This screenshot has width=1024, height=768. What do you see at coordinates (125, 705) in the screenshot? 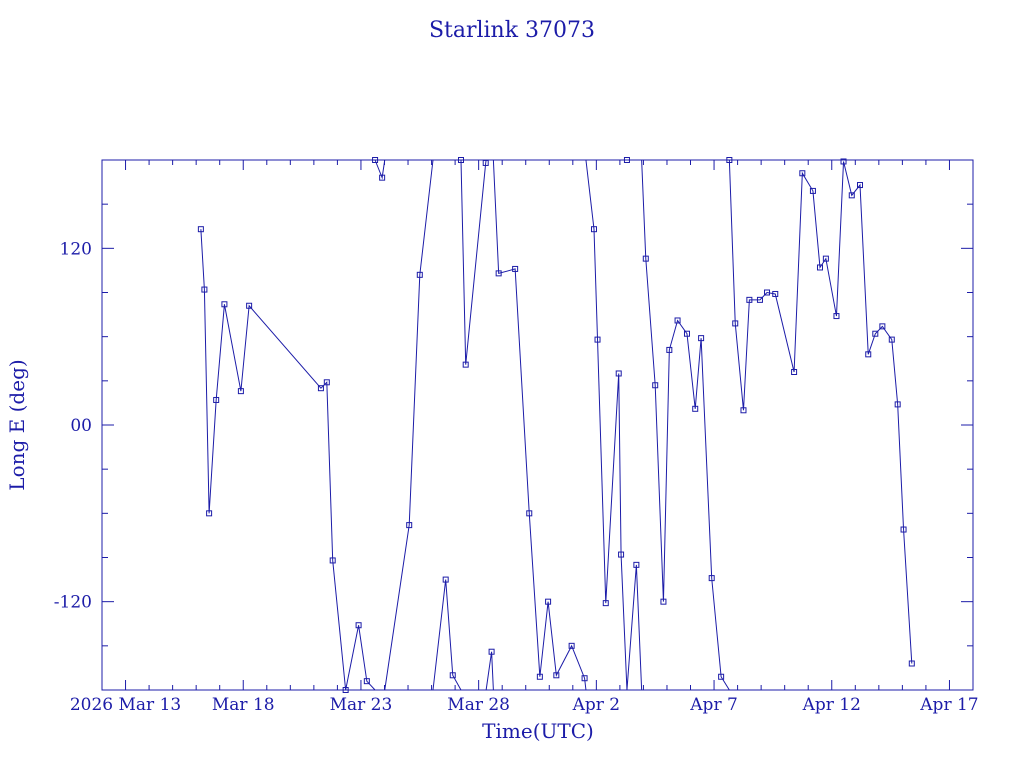
I see `x-tick-label: 2026 Mar 13` at bounding box center [125, 705].